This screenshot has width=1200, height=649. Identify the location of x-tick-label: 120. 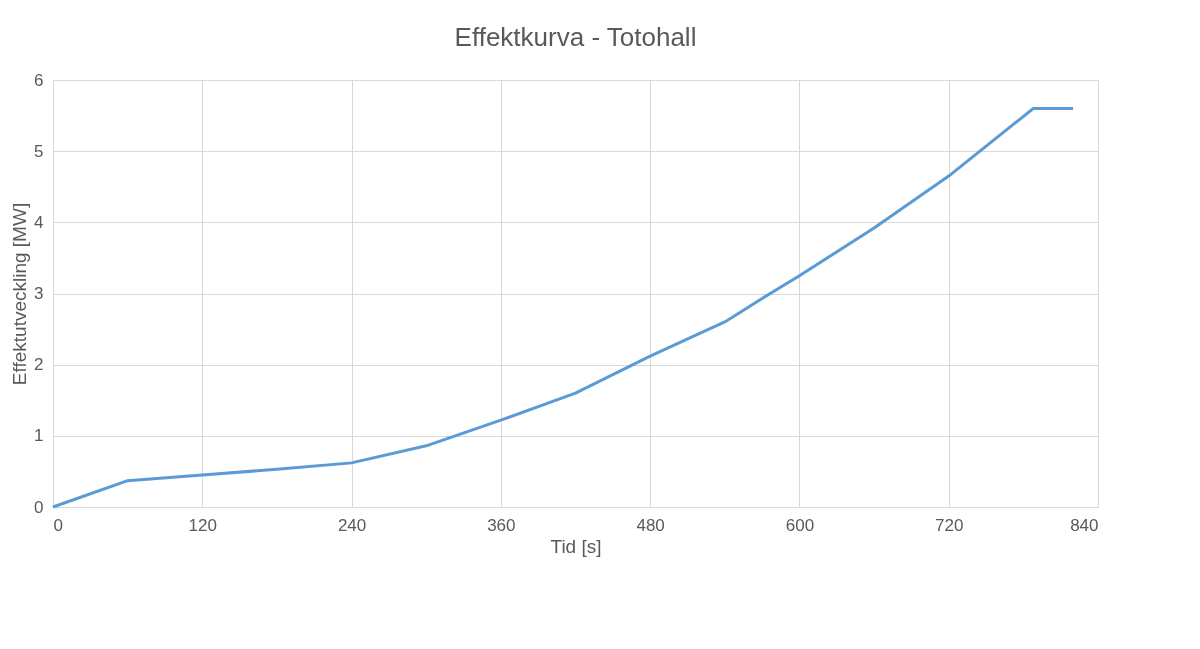
(202, 525).